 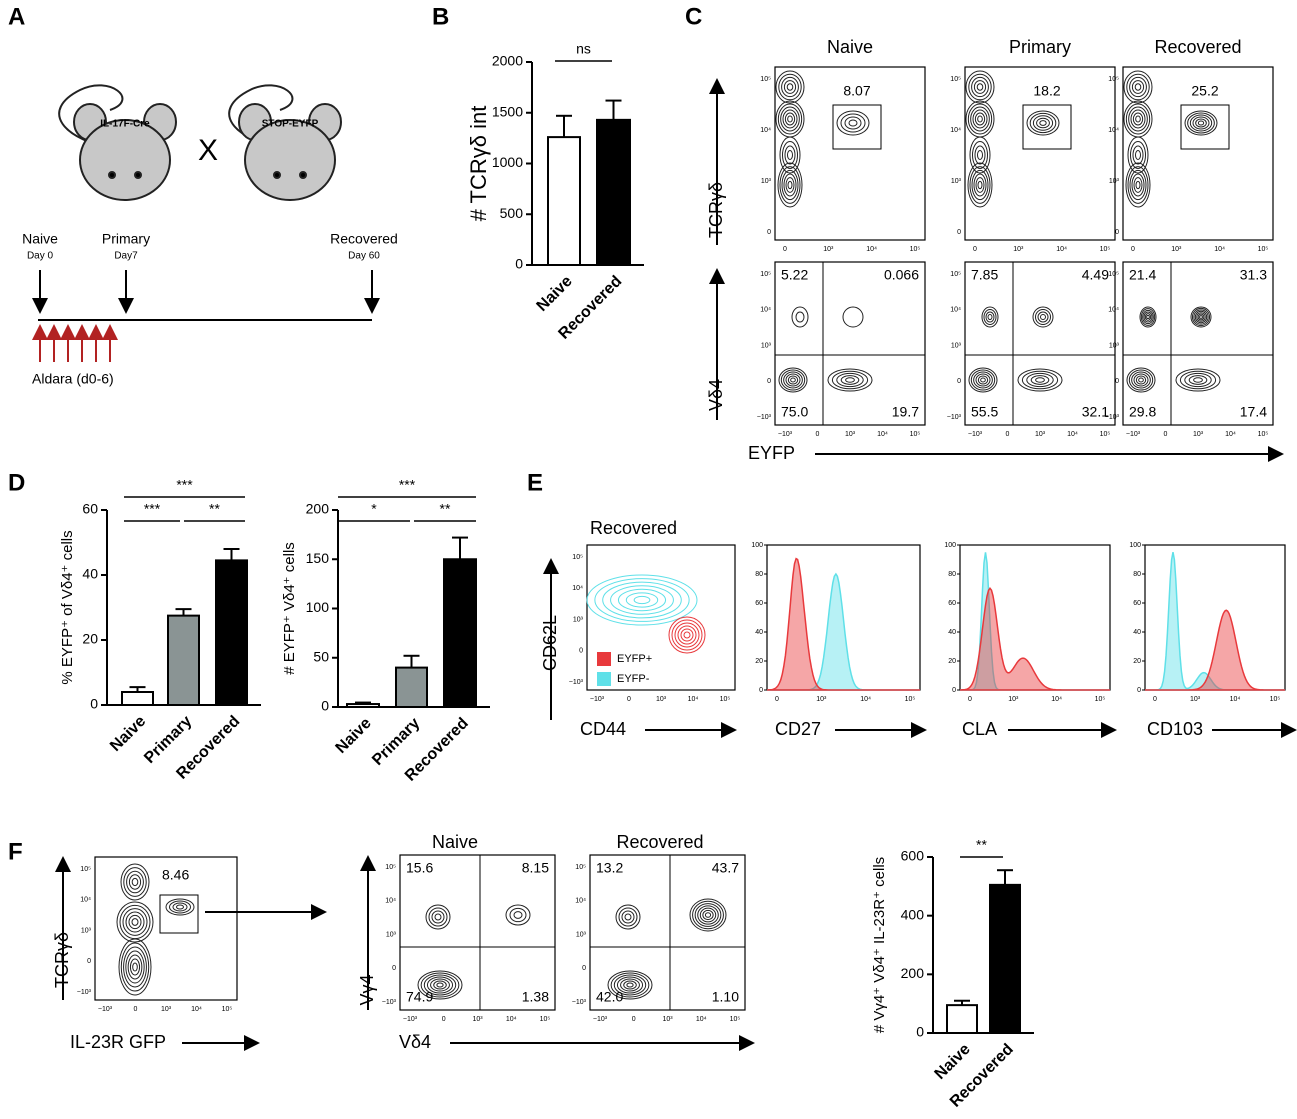 I want to click on x-axis-label: Vδ4, so click(x=415, y=1042).